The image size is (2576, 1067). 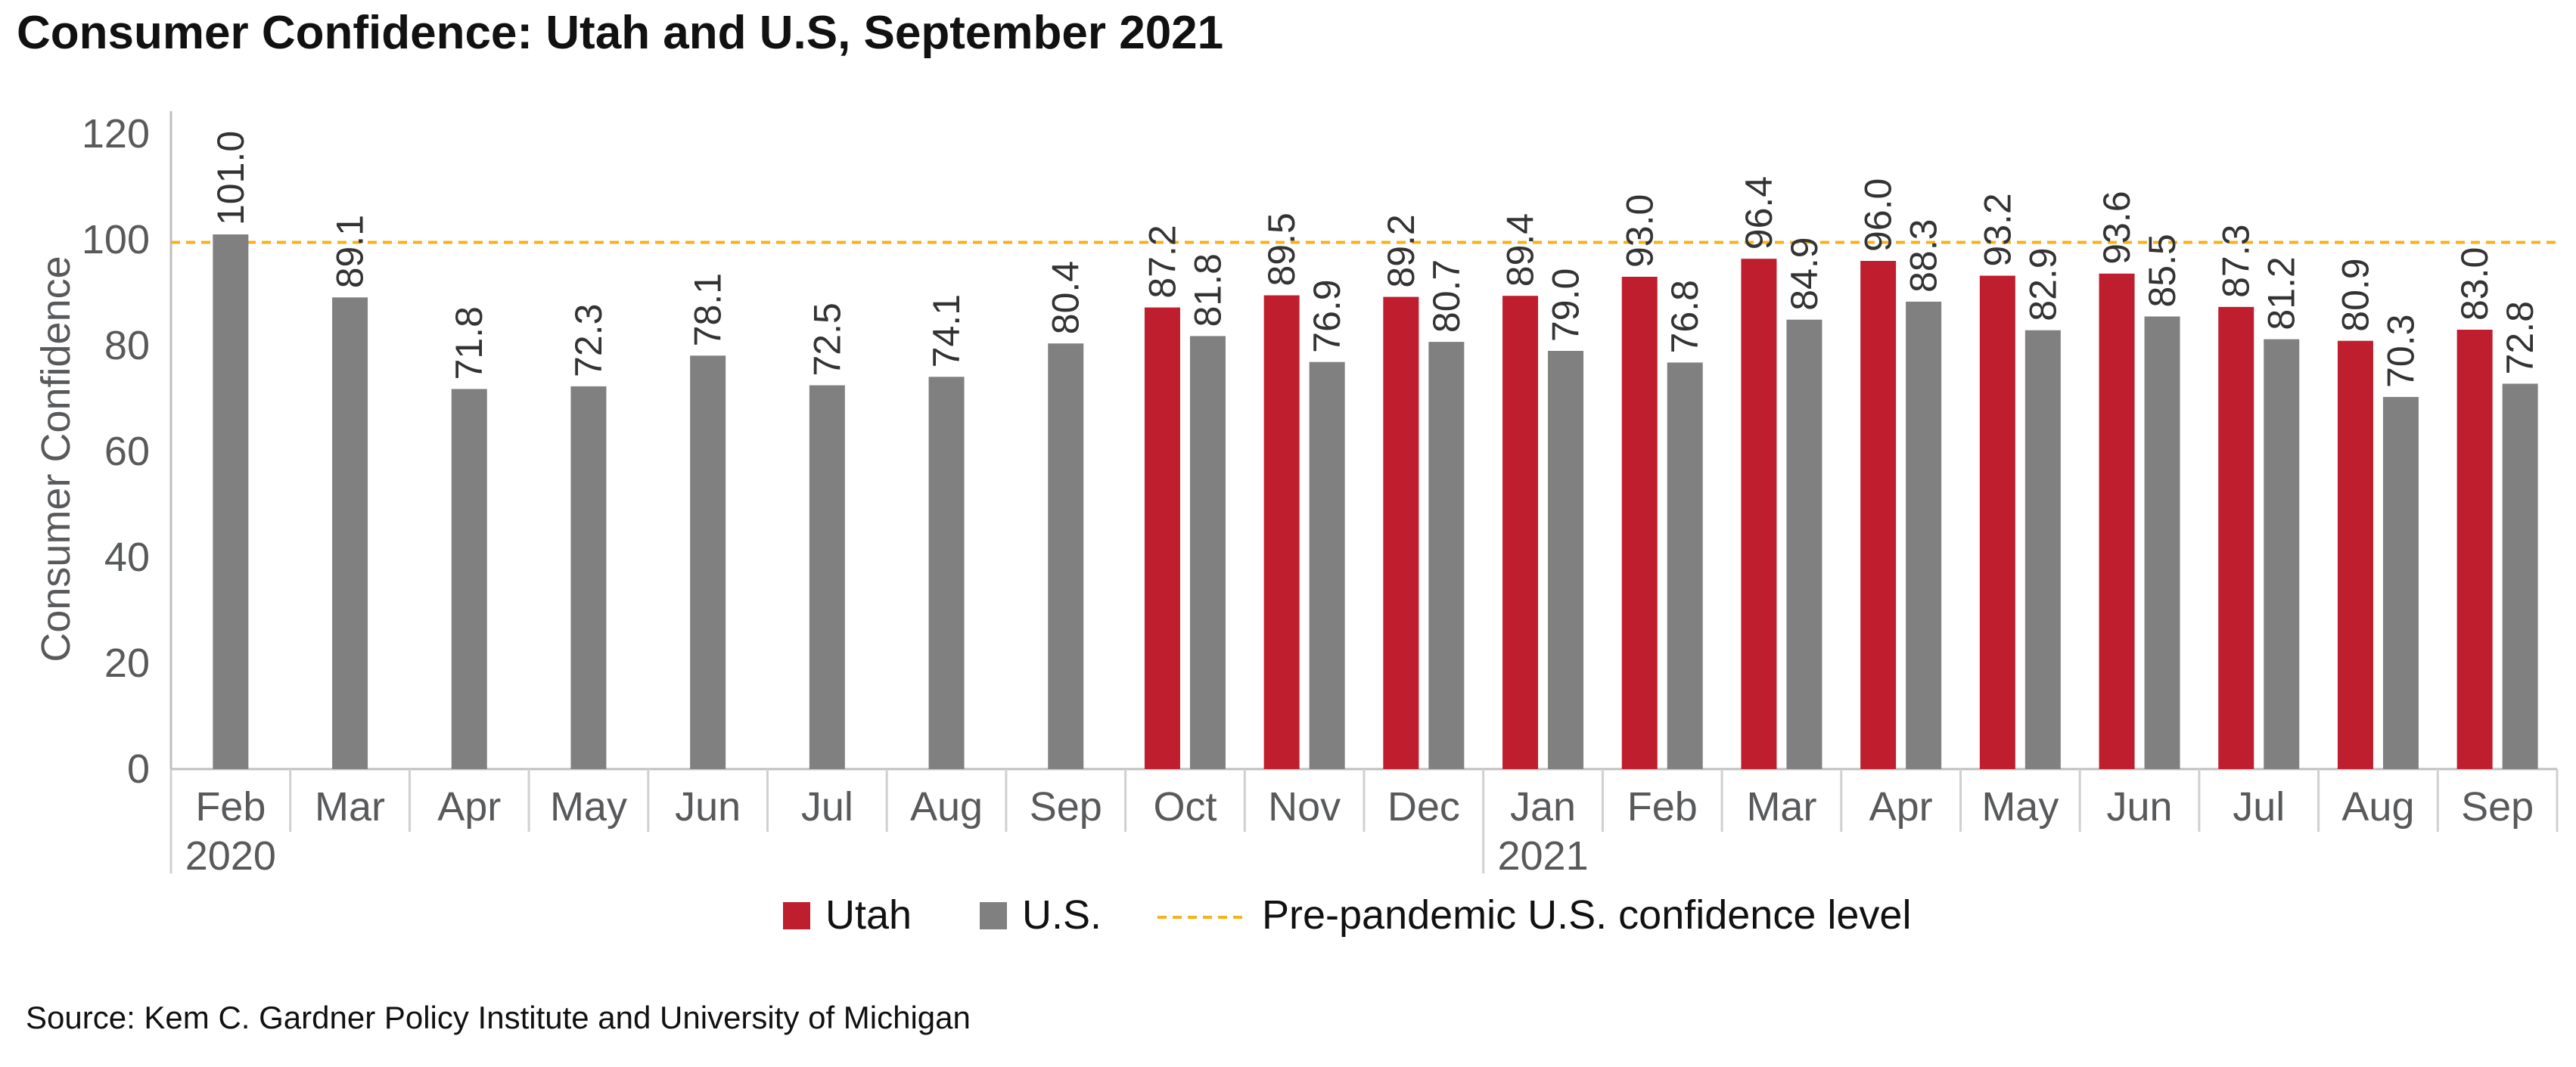 What do you see at coordinates (2474, 284) in the screenshot?
I see `data-label: 83.0` at bounding box center [2474, 284].